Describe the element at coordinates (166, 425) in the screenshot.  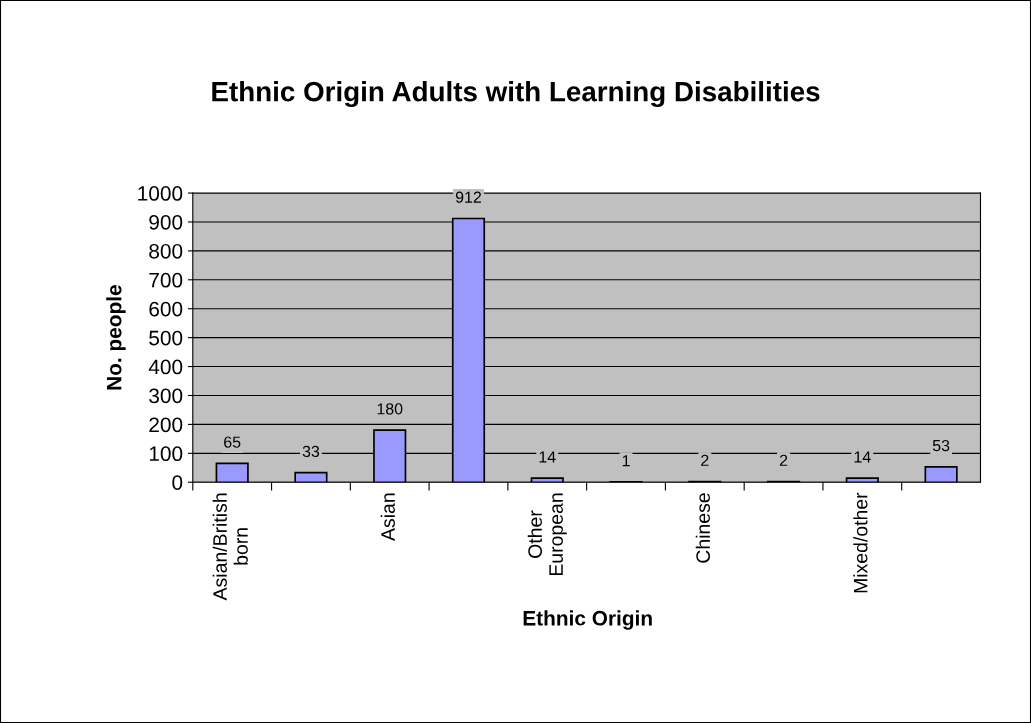
I see `y-tick-label: 200` at that location.